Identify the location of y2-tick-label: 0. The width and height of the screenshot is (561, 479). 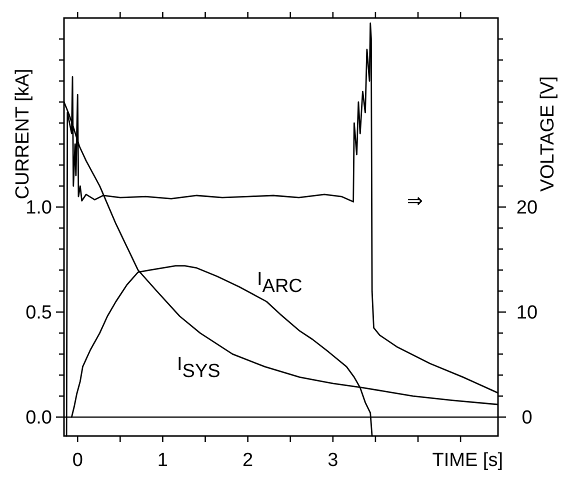
(527, 418).